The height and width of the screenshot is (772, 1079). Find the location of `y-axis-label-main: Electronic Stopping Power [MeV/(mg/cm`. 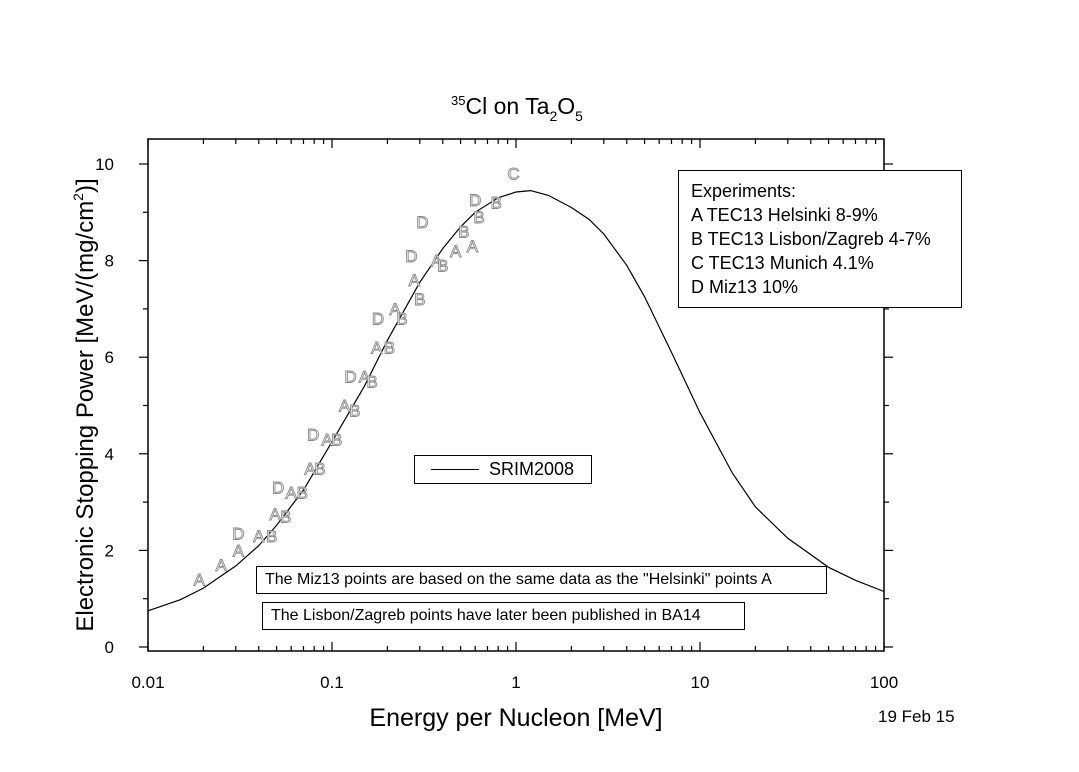

y-axis-label-main: Electronic Stopping Power [MeV/(mg/cm is located at coordinates (85, 416).